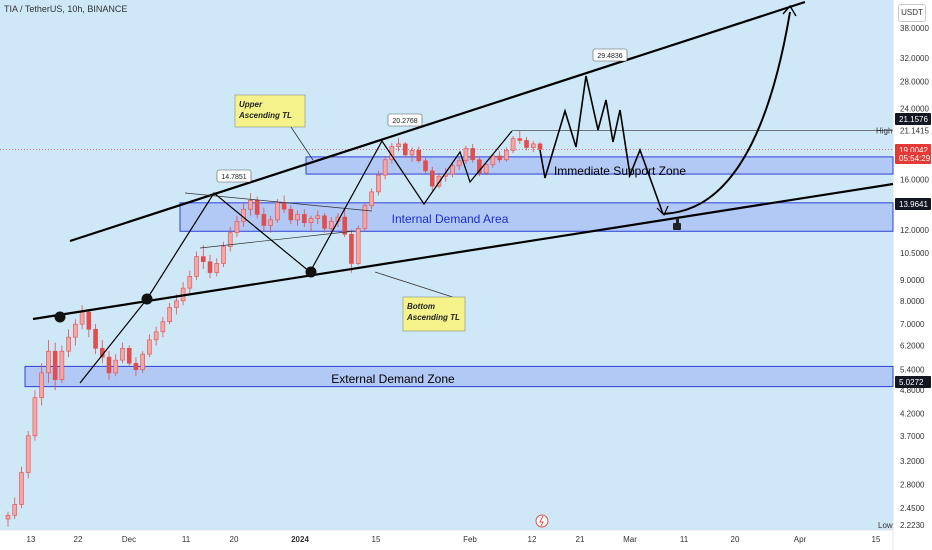 Image resolution: width=932 pixels, height=550 pixels. Describe the element at coordinates (789, 10) in the screenshot. I see `arrow-head` at that location.